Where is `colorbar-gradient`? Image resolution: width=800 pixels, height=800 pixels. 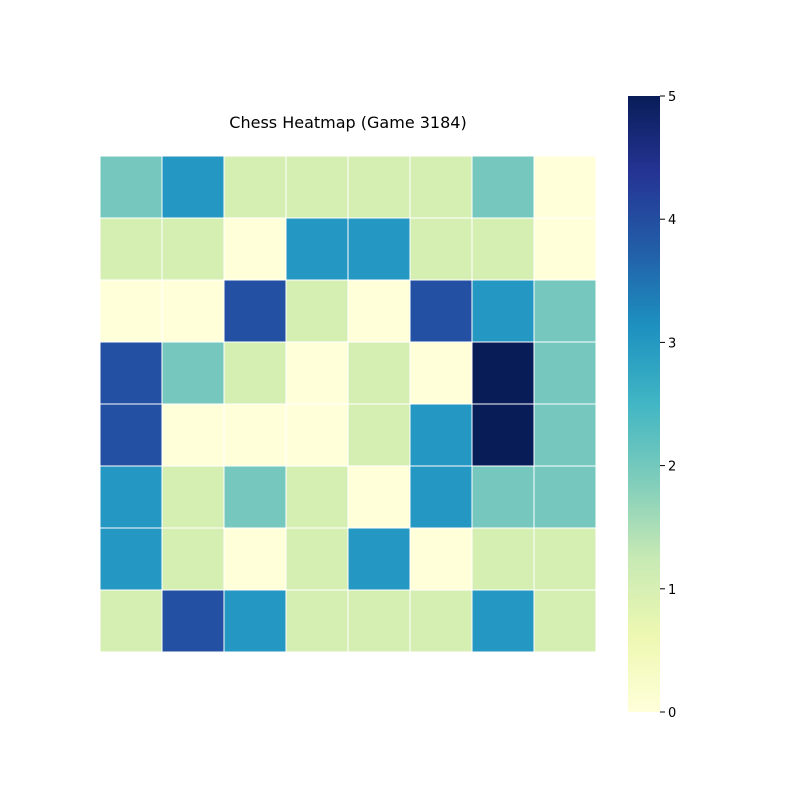
colorbar-gradient is located at coordinates (644, 404).